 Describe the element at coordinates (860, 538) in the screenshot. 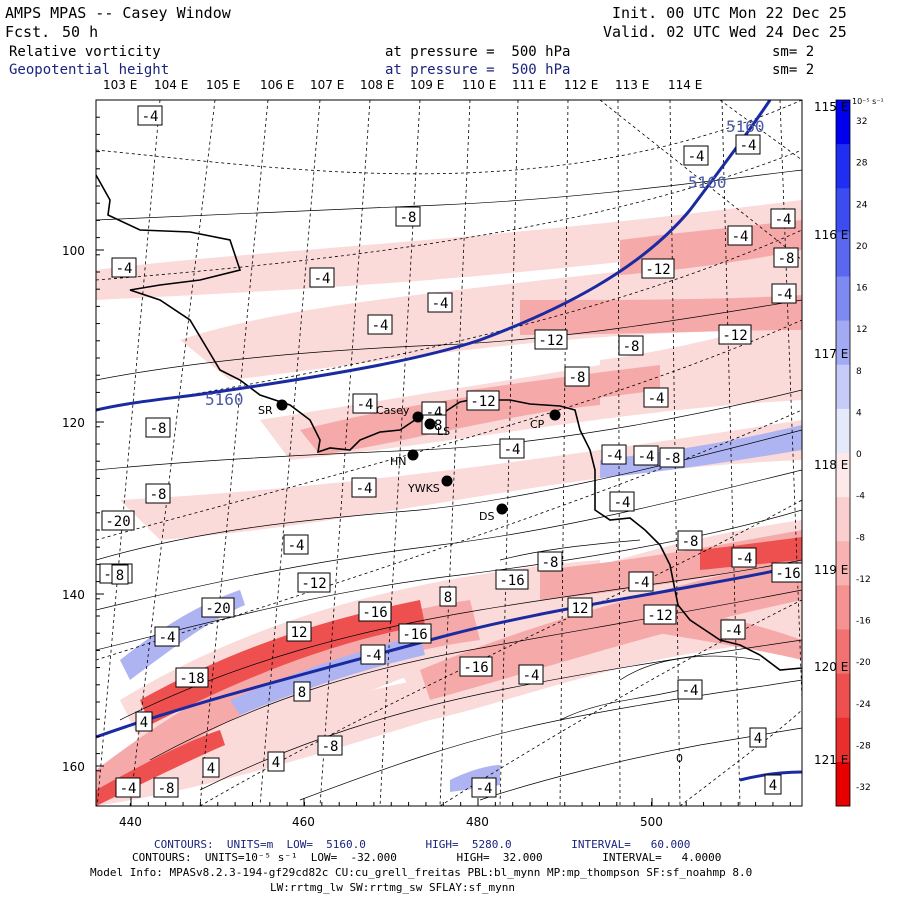

I see `colorbar-tick-label: -8` at that location.